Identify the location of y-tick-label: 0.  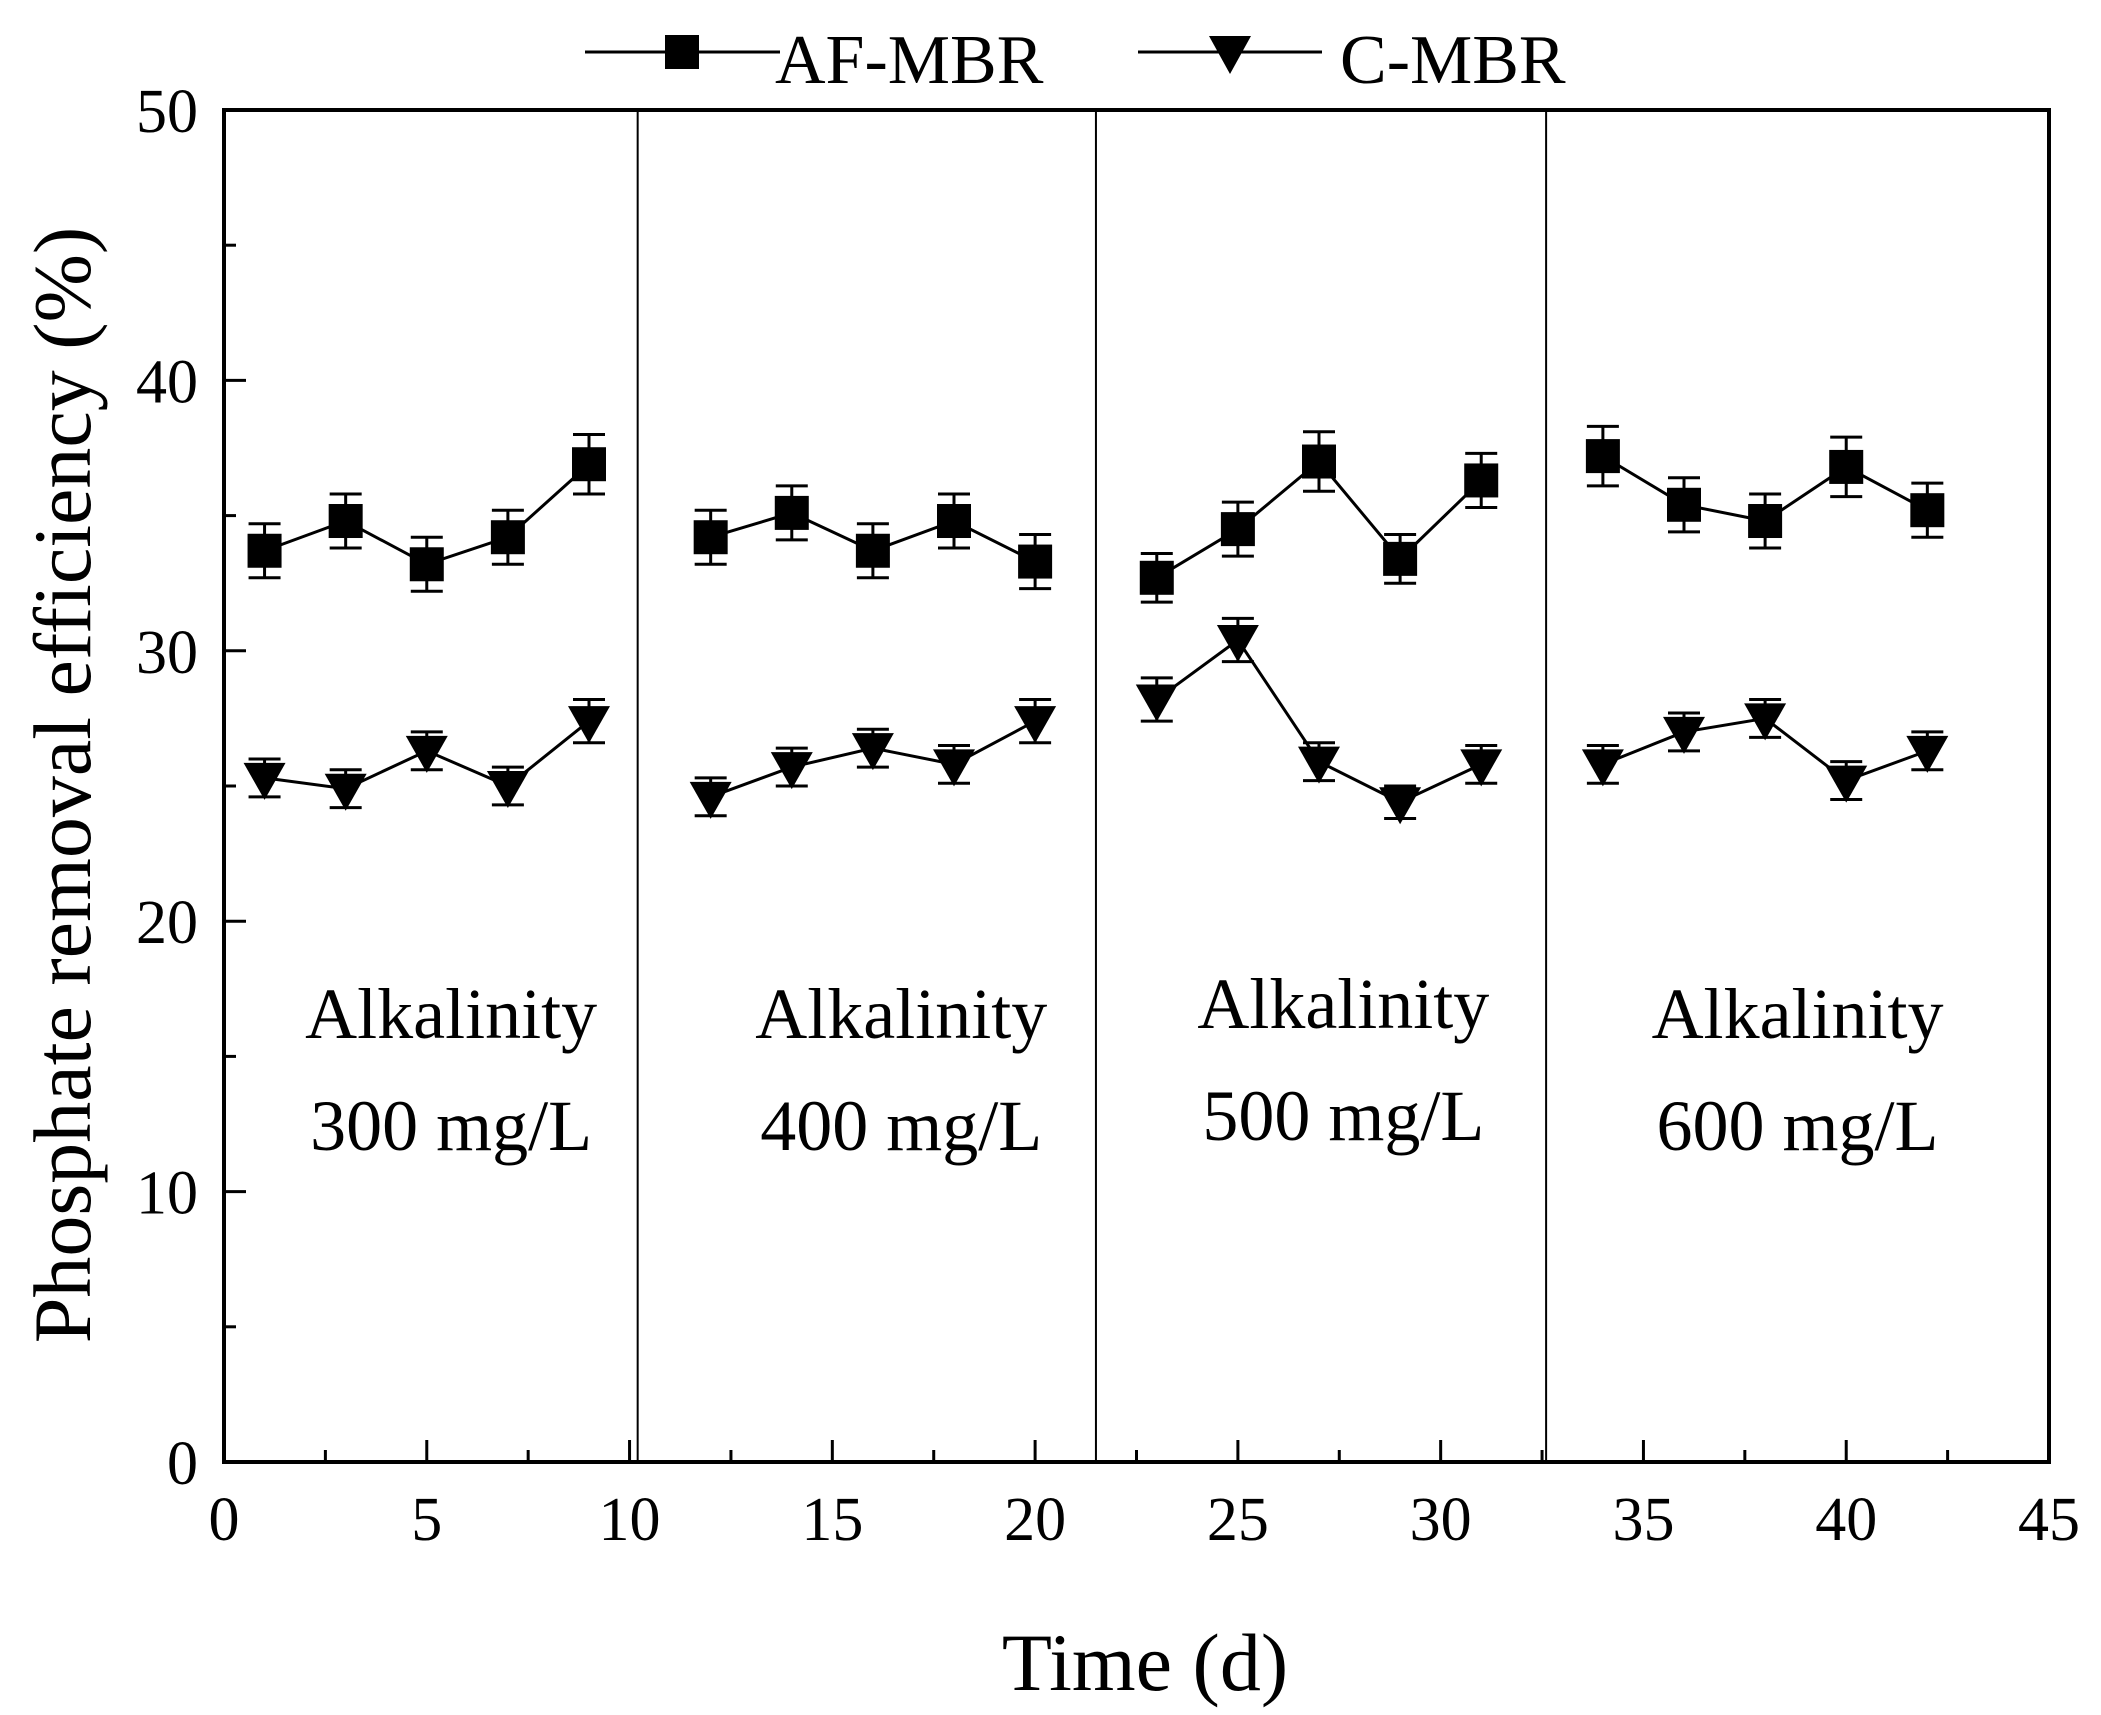
(182, 1464).